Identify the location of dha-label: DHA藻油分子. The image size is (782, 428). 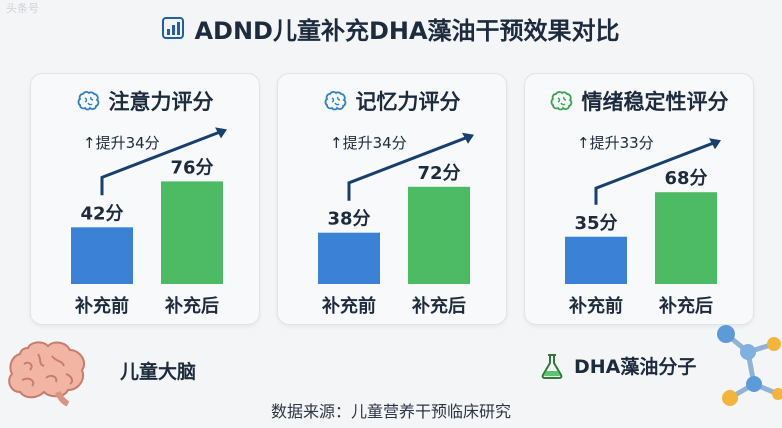
(635, 367).